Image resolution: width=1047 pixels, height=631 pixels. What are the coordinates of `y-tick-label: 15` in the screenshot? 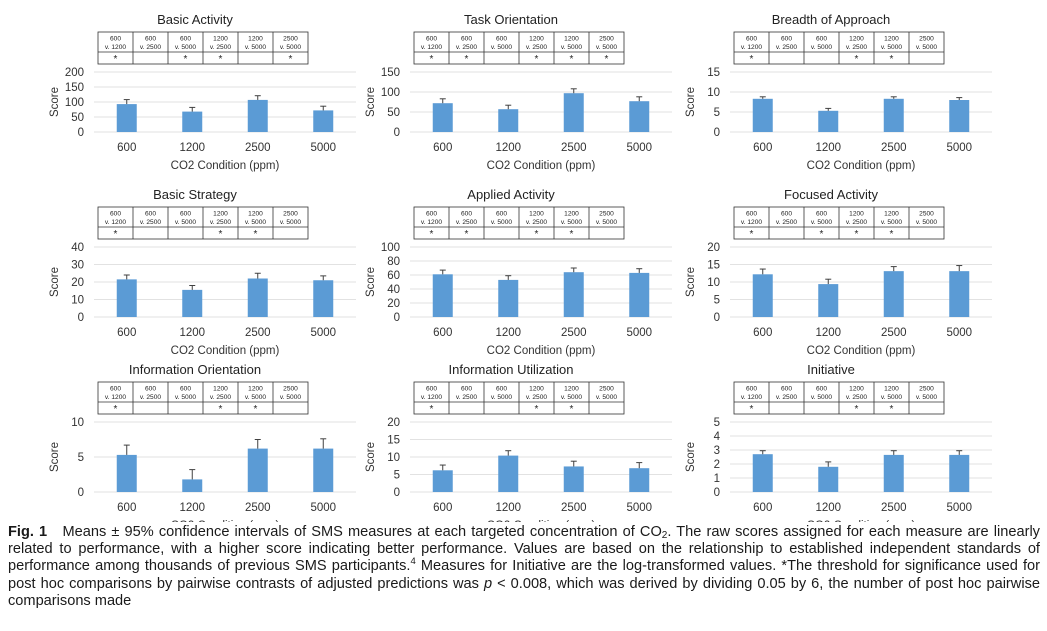 It's located at (713, 266).